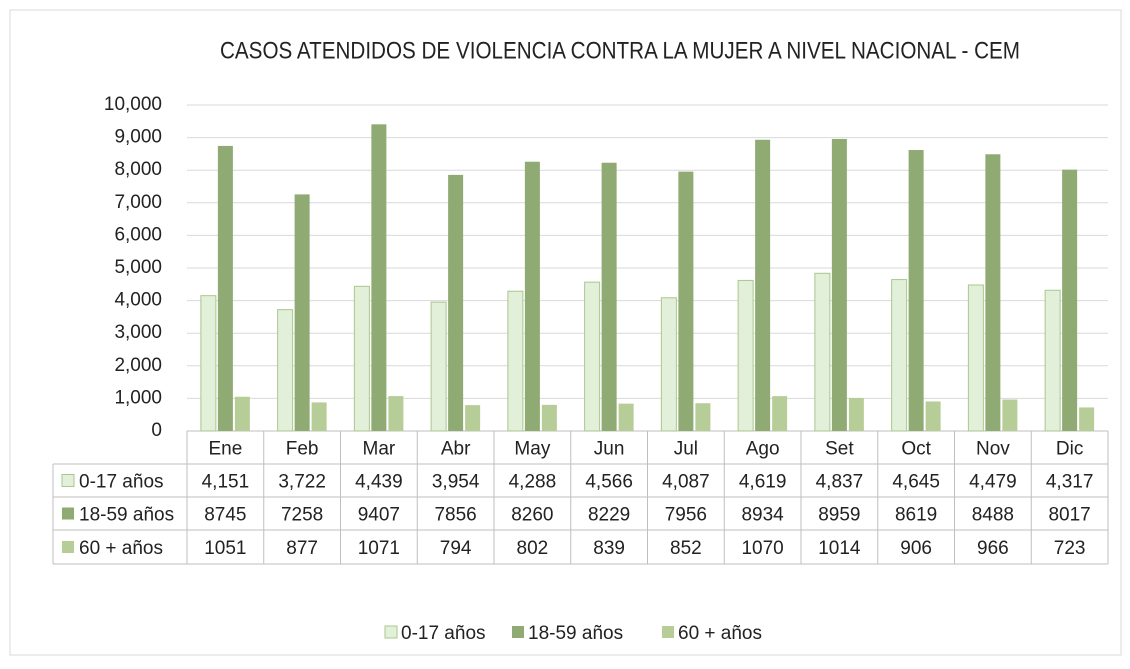 The image size is (1130, 669). I want to click on y-tick-label: 2,000, so click(138, 365).